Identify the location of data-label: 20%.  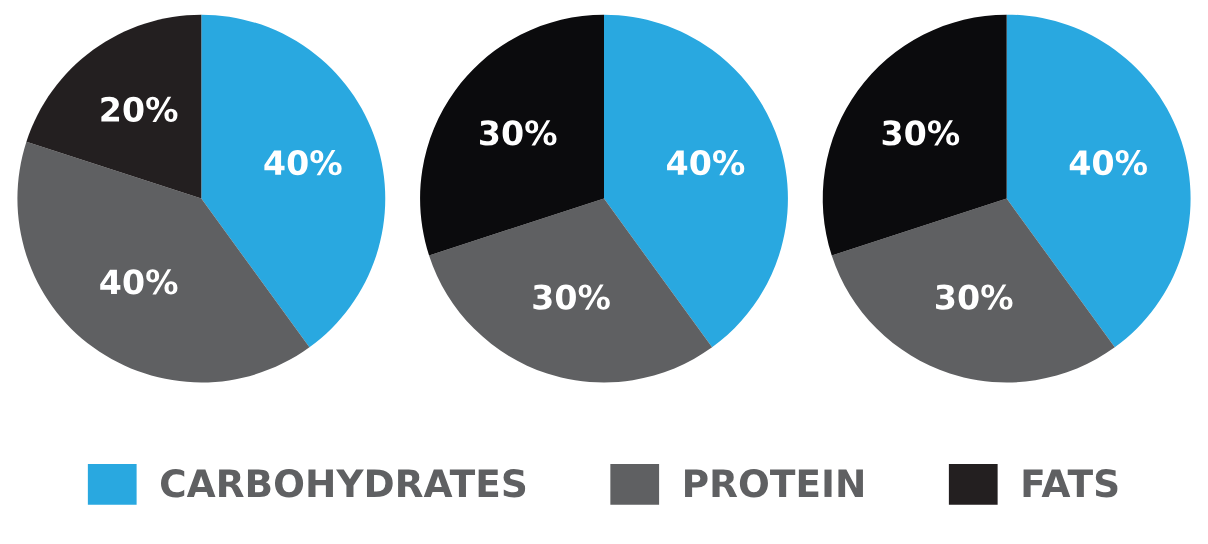
(139, 109).